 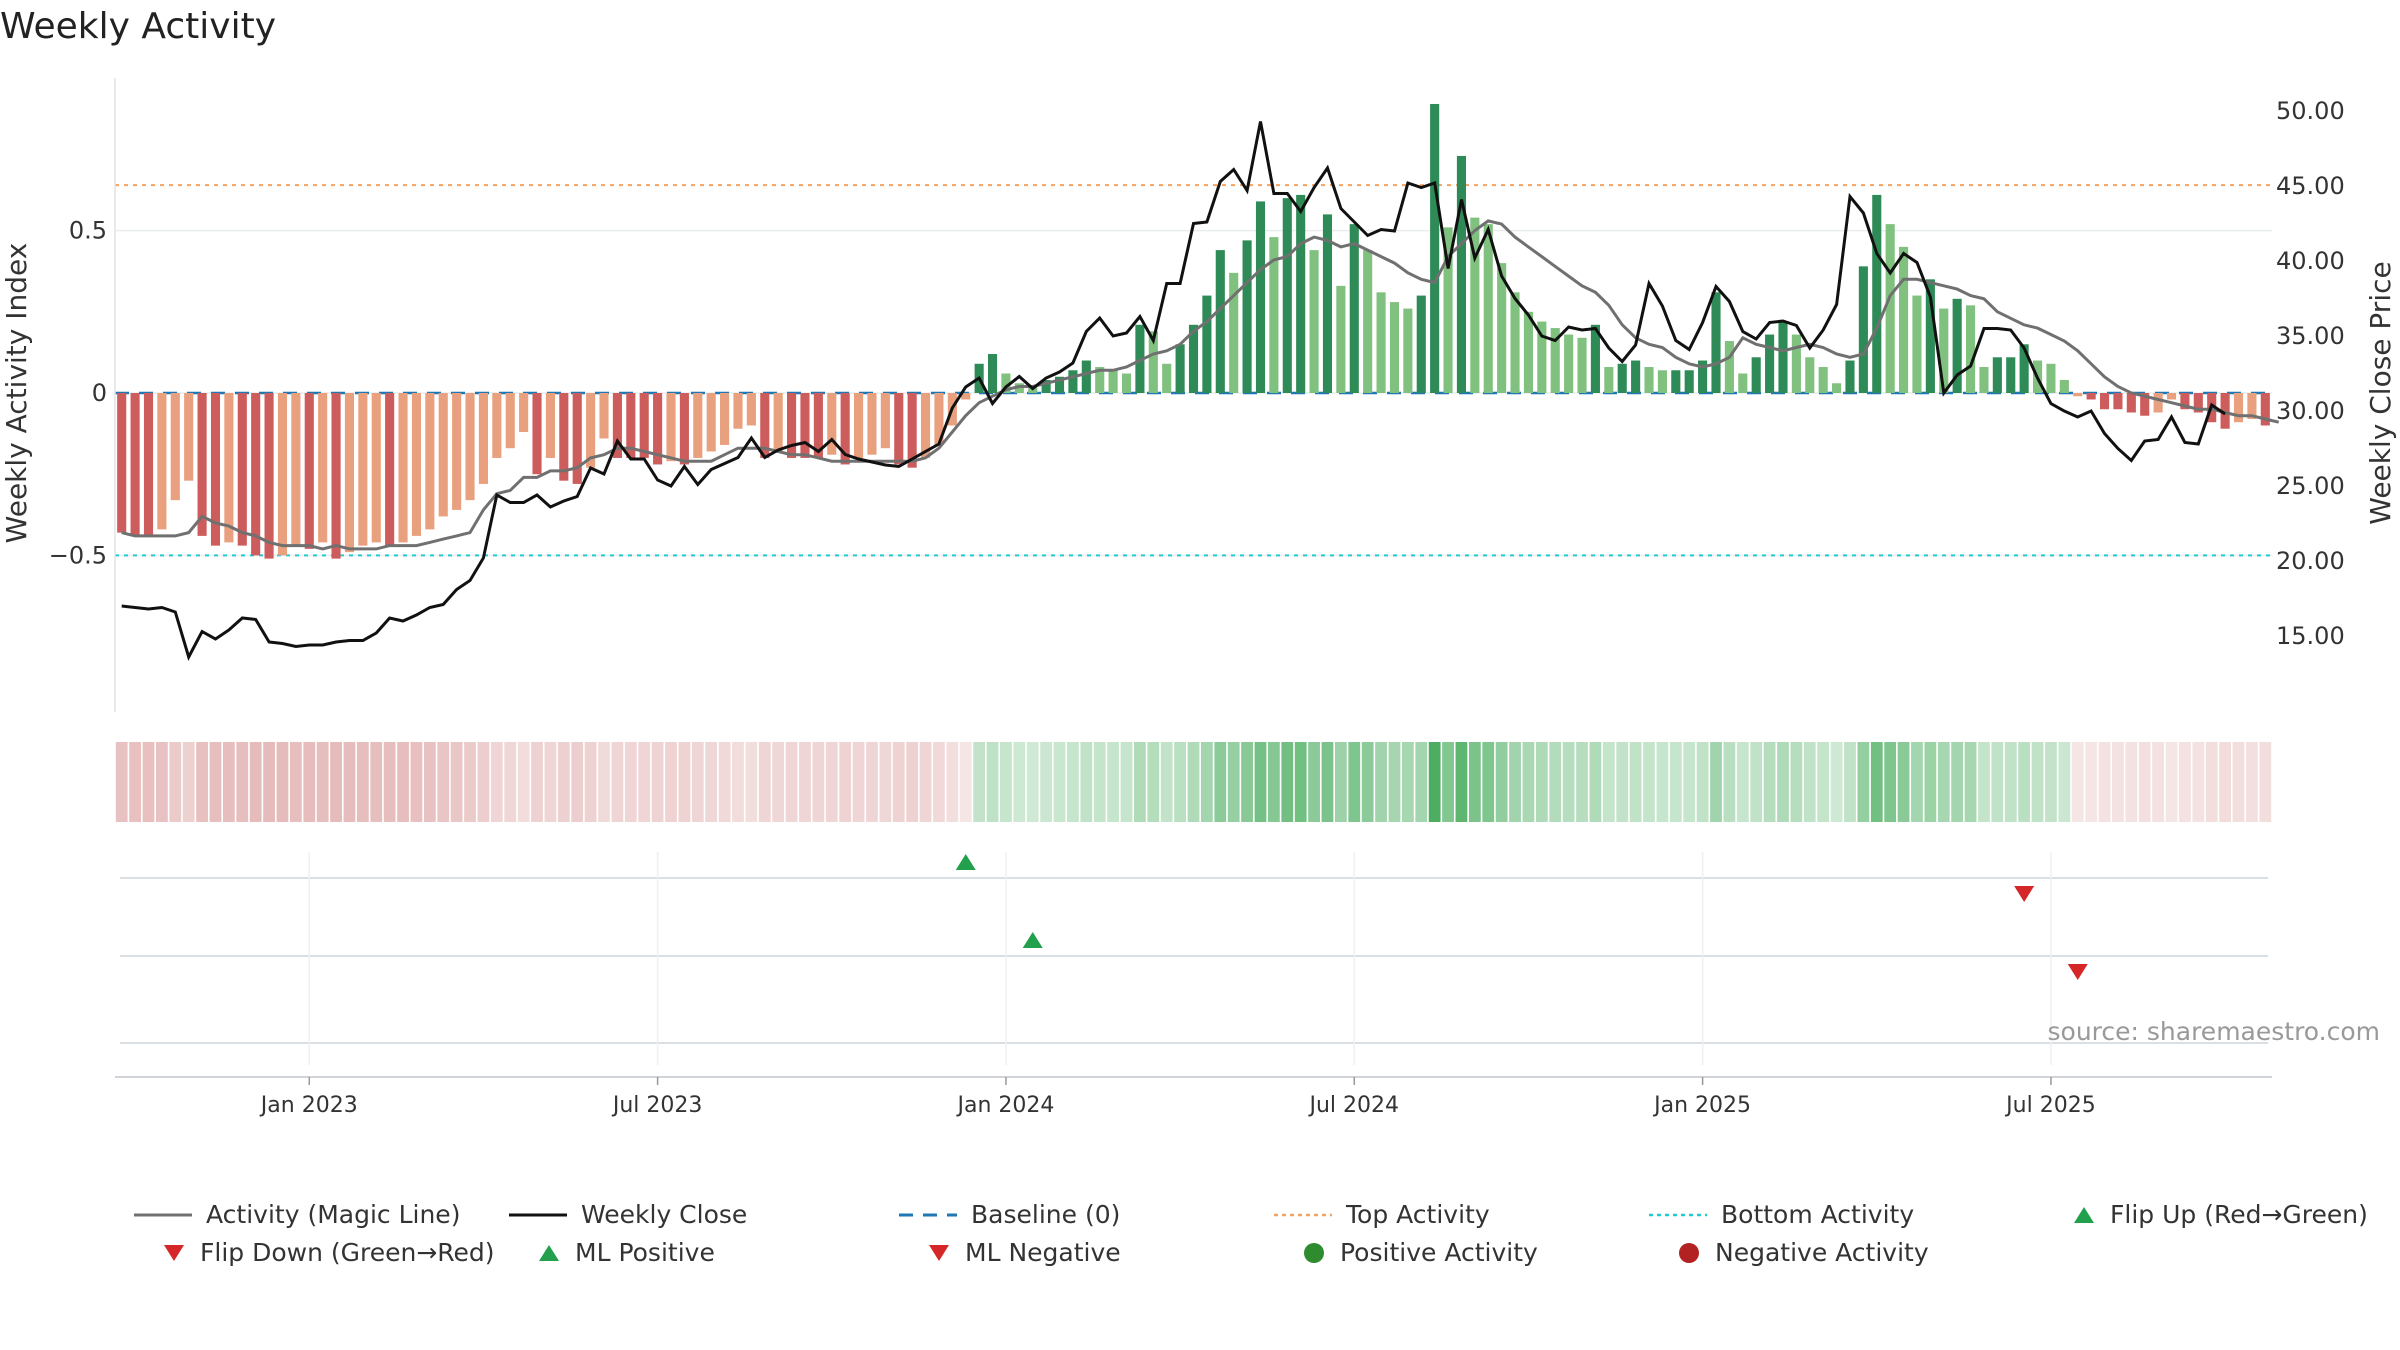 I want to click on legend-item: Baseline (0), so click(x=1008, y=1214).